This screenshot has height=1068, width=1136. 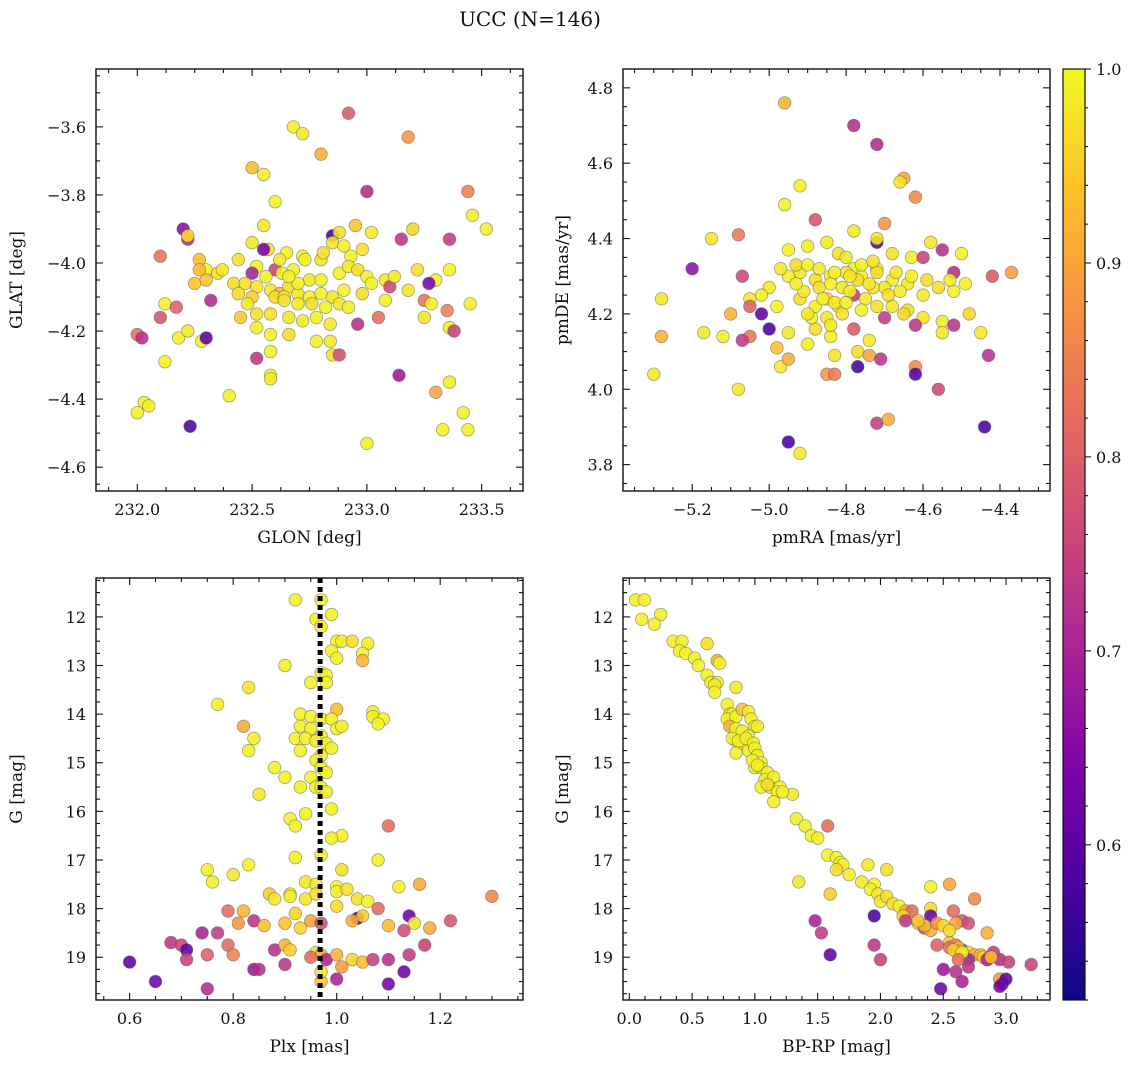 I want to click on x-tick-label: 2.5, so click(x=943, y=1018).